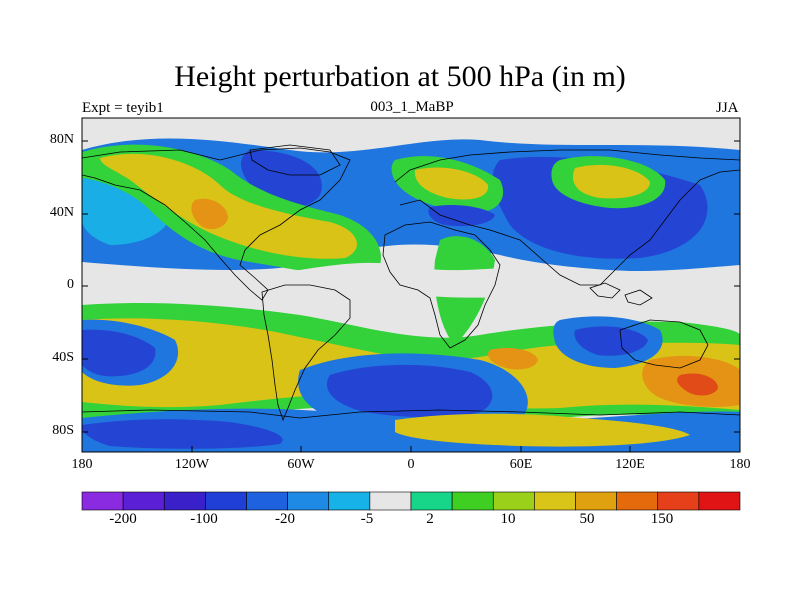 This screenshot has height=600, width=800. What do you see at coordinates (542, 430) in the screenshot?
I see `contour-polar-yellow` at bounding box center [542, 430].